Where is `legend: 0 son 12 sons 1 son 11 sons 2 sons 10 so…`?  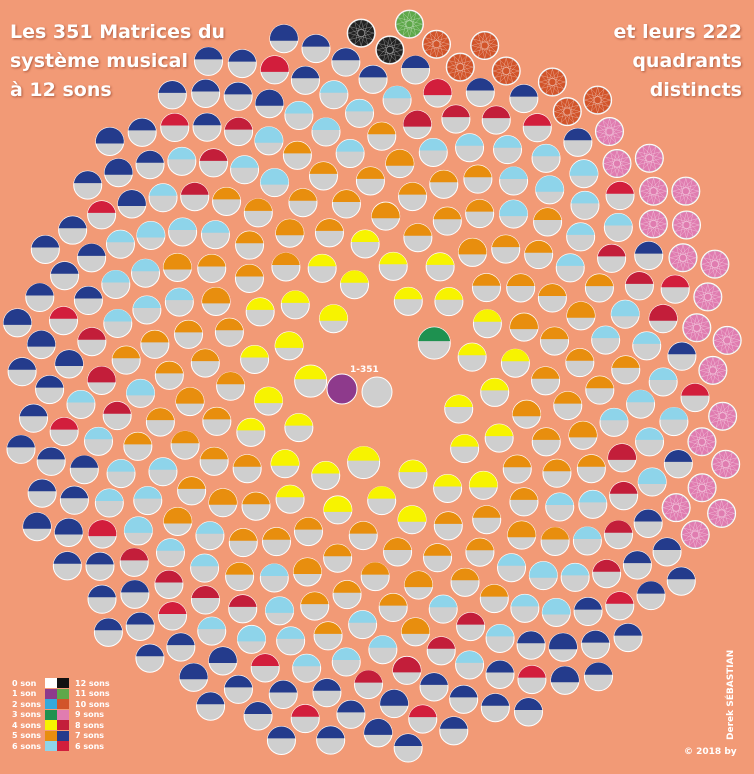
legend: 0 son 12 sons 1 son 11 sons 2 sons 10 so… is located at coordinates (61, 715).